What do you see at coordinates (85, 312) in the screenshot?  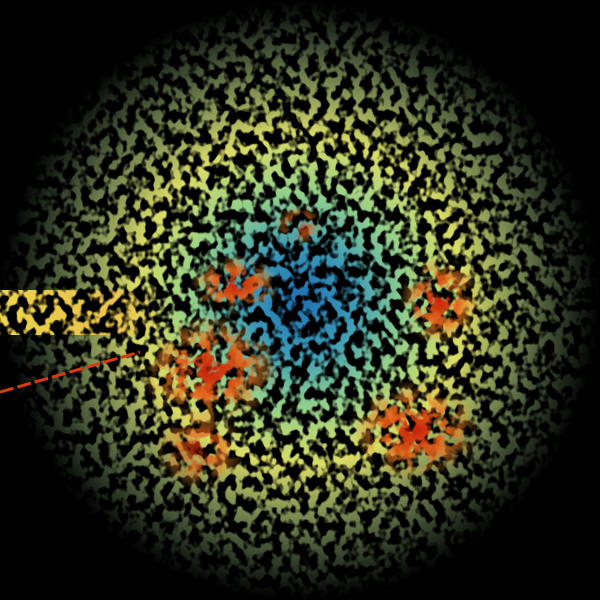 I see `echo-streak` at bounding box center [85, 312].